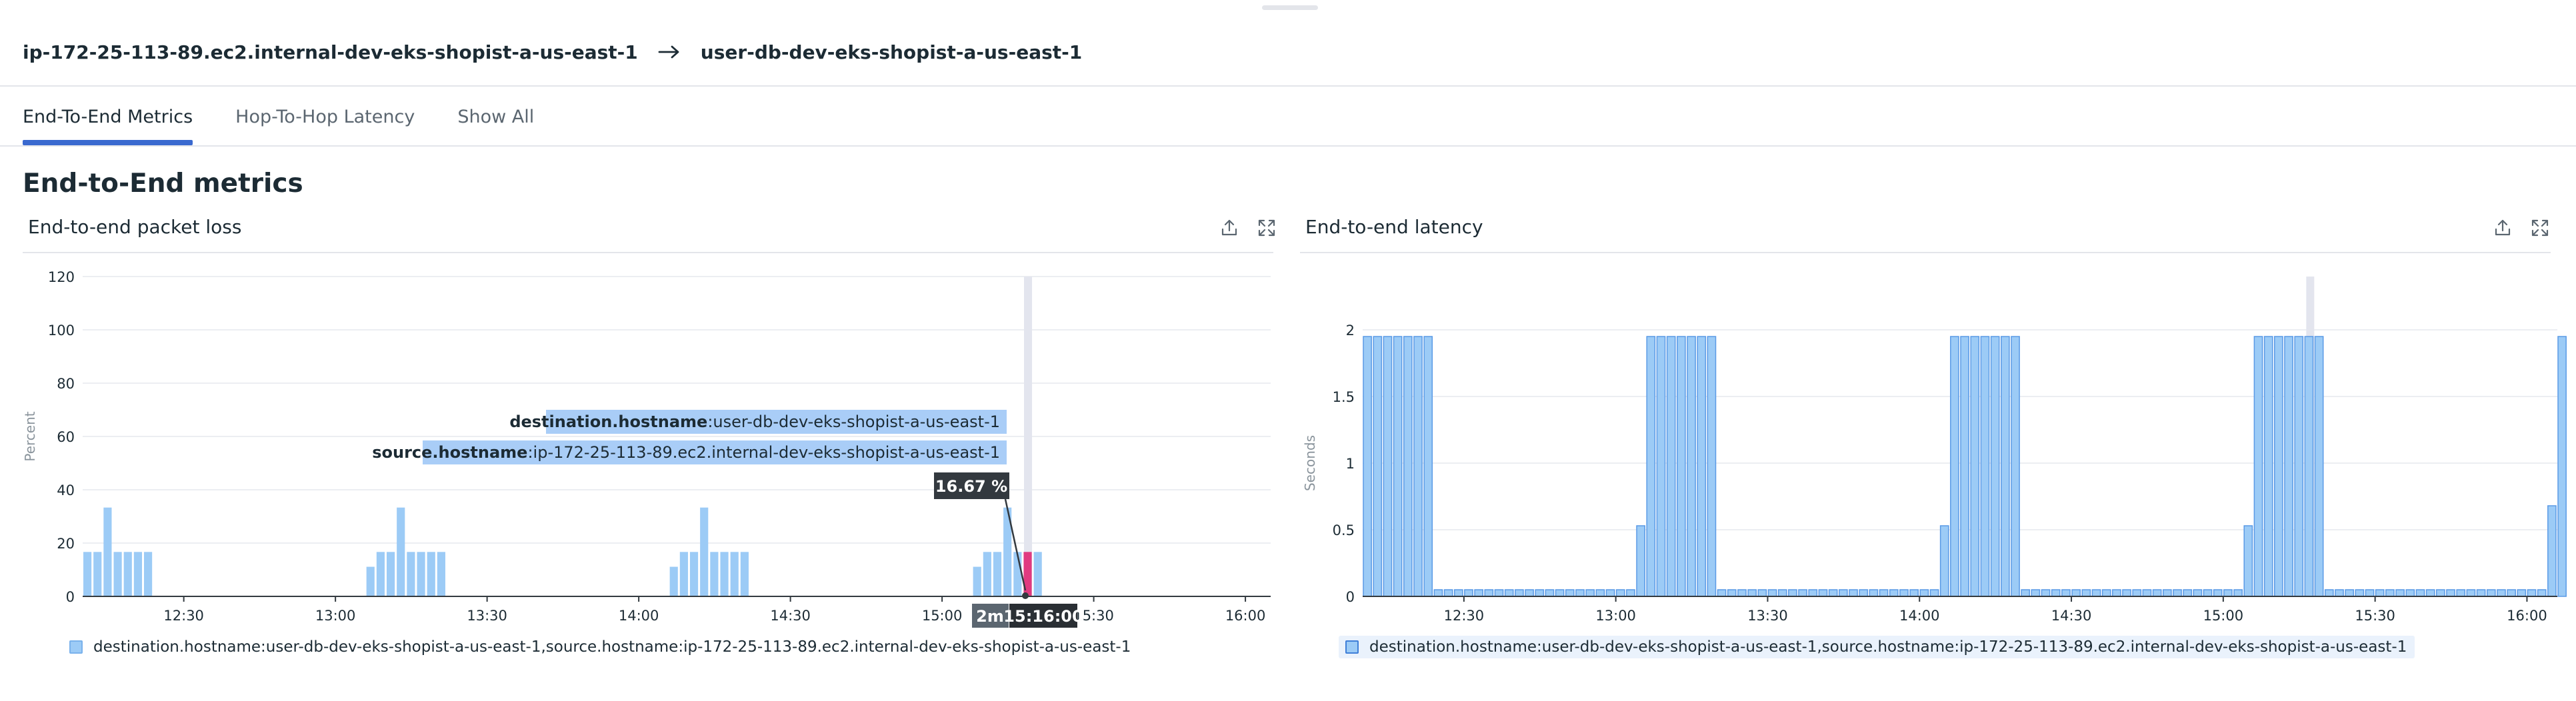 The width and height of the screenshot is (2576, 701). Describe the element at coordinates (66, 384) in the screenshot. I see `y-tick-label: 80` at that location.